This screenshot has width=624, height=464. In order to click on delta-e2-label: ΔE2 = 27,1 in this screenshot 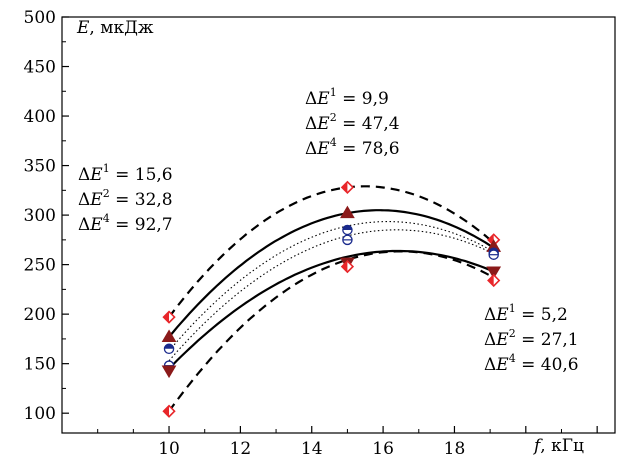, I will do `click(531, 338)`.